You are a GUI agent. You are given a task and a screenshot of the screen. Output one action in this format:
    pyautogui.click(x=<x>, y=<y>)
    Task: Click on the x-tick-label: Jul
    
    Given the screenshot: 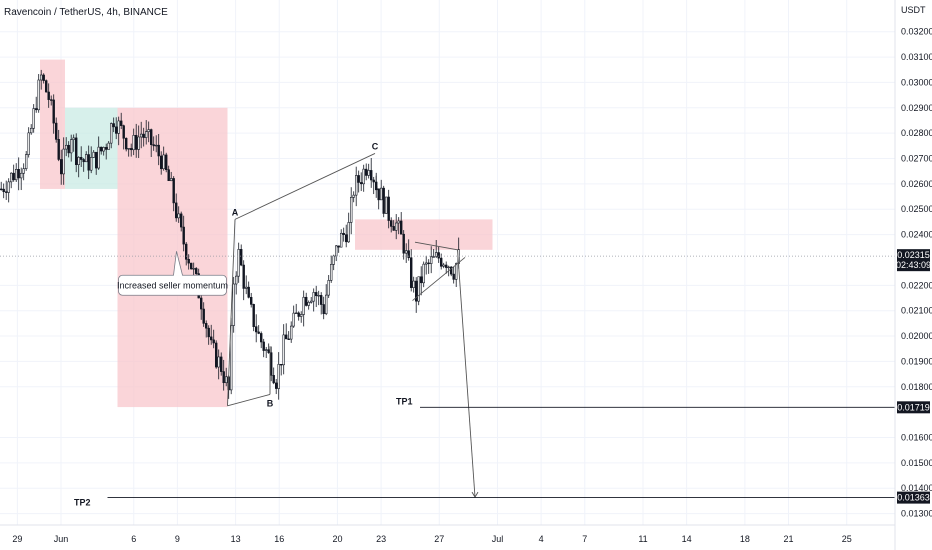 What is the action you would take?
    pyautogui.click(x=498, y=539)
    